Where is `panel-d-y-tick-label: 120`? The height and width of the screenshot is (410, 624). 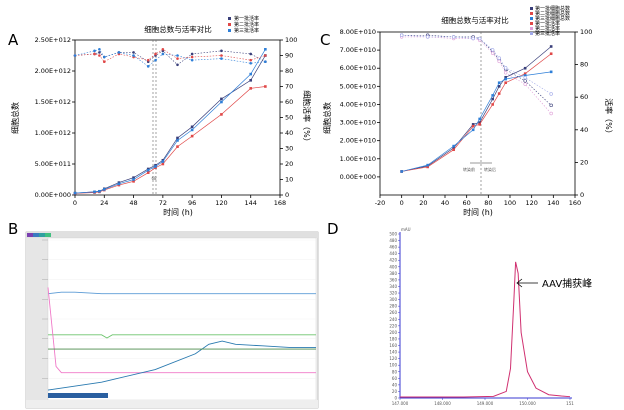 panel-d-y-tick-label: 120 is located at coordinates (393, 358).